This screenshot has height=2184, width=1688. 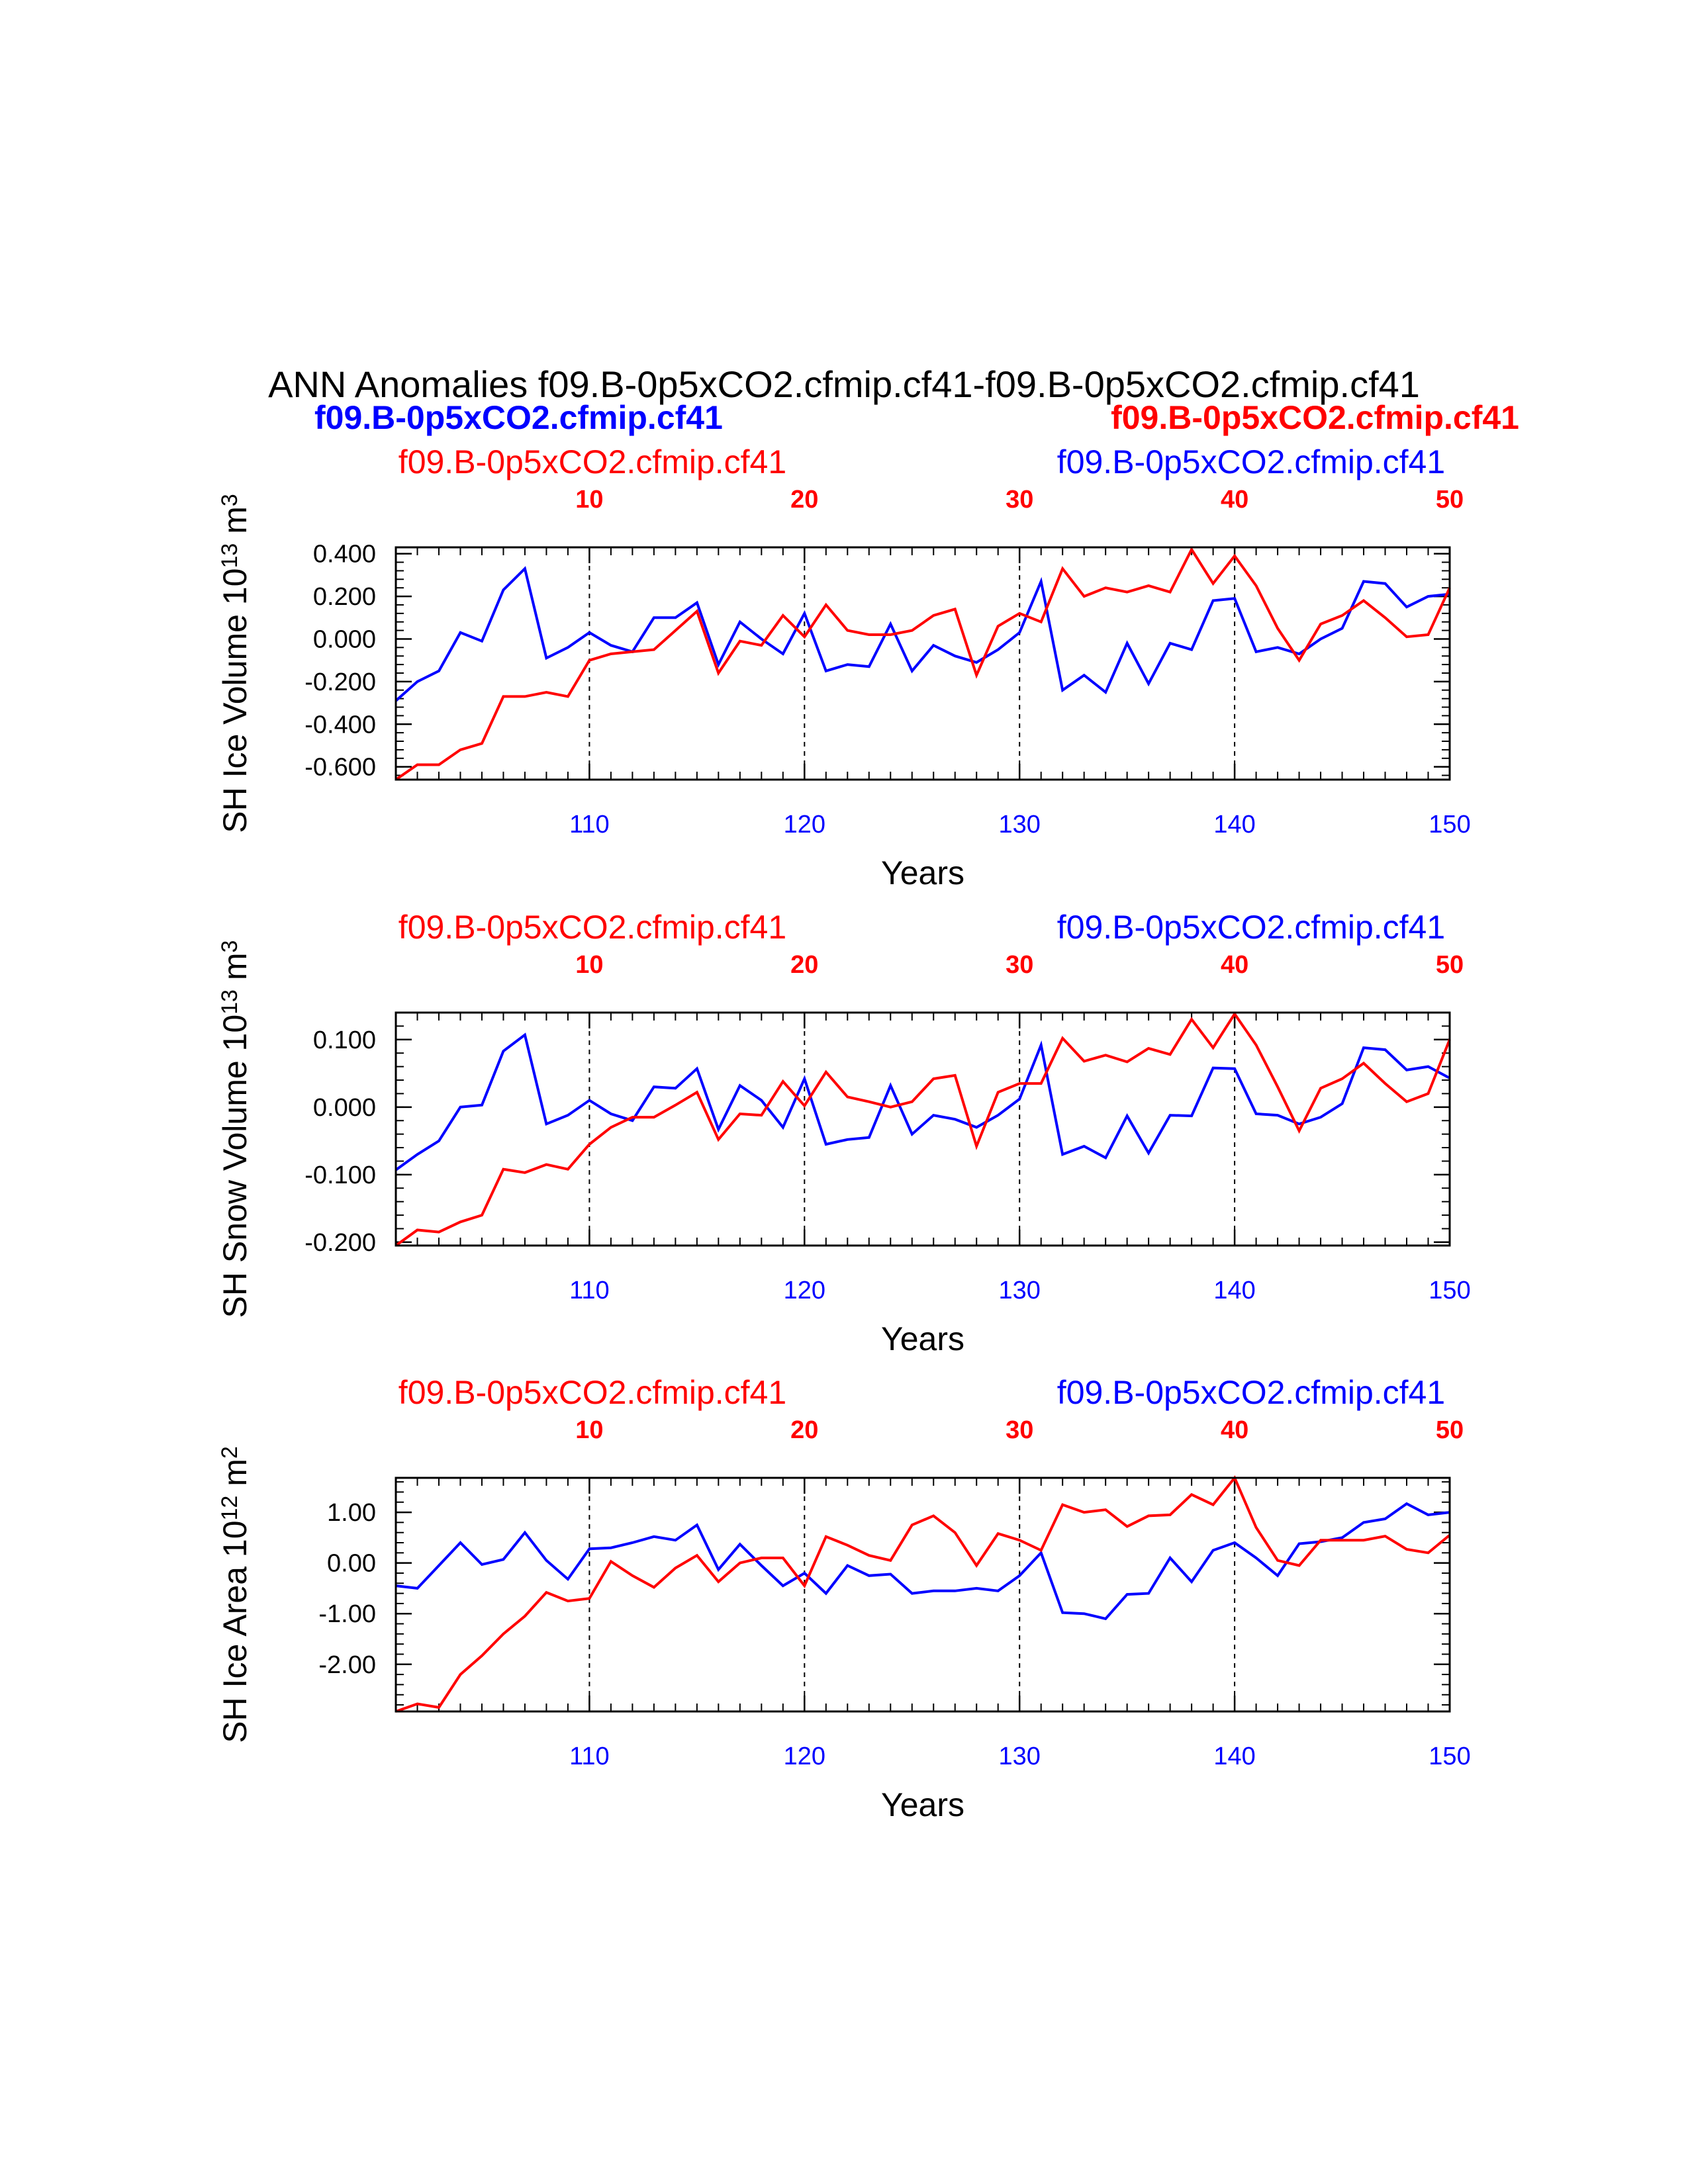 What do you see at coordinates (235, 1166) in the screenshot?
I see `y-axis-label-text: SH Snow Volume 10` at bounding box center [235, 1166].